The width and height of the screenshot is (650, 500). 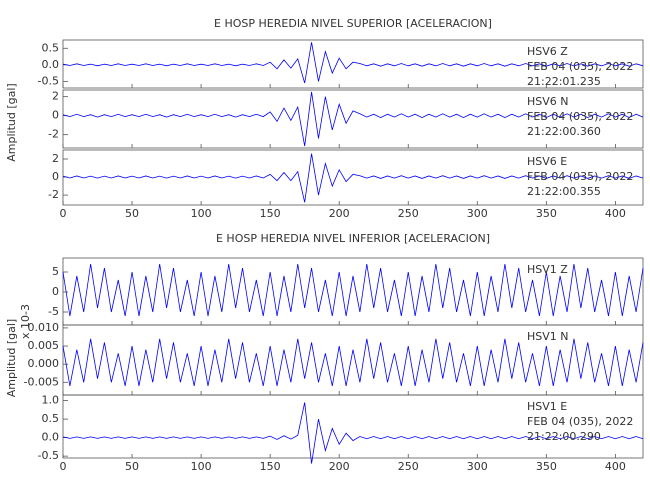 What do you see at coordinates (51, 400) in the screenshot?
I see `y-tick-label: 1.0` at bounding box center [51, 400].